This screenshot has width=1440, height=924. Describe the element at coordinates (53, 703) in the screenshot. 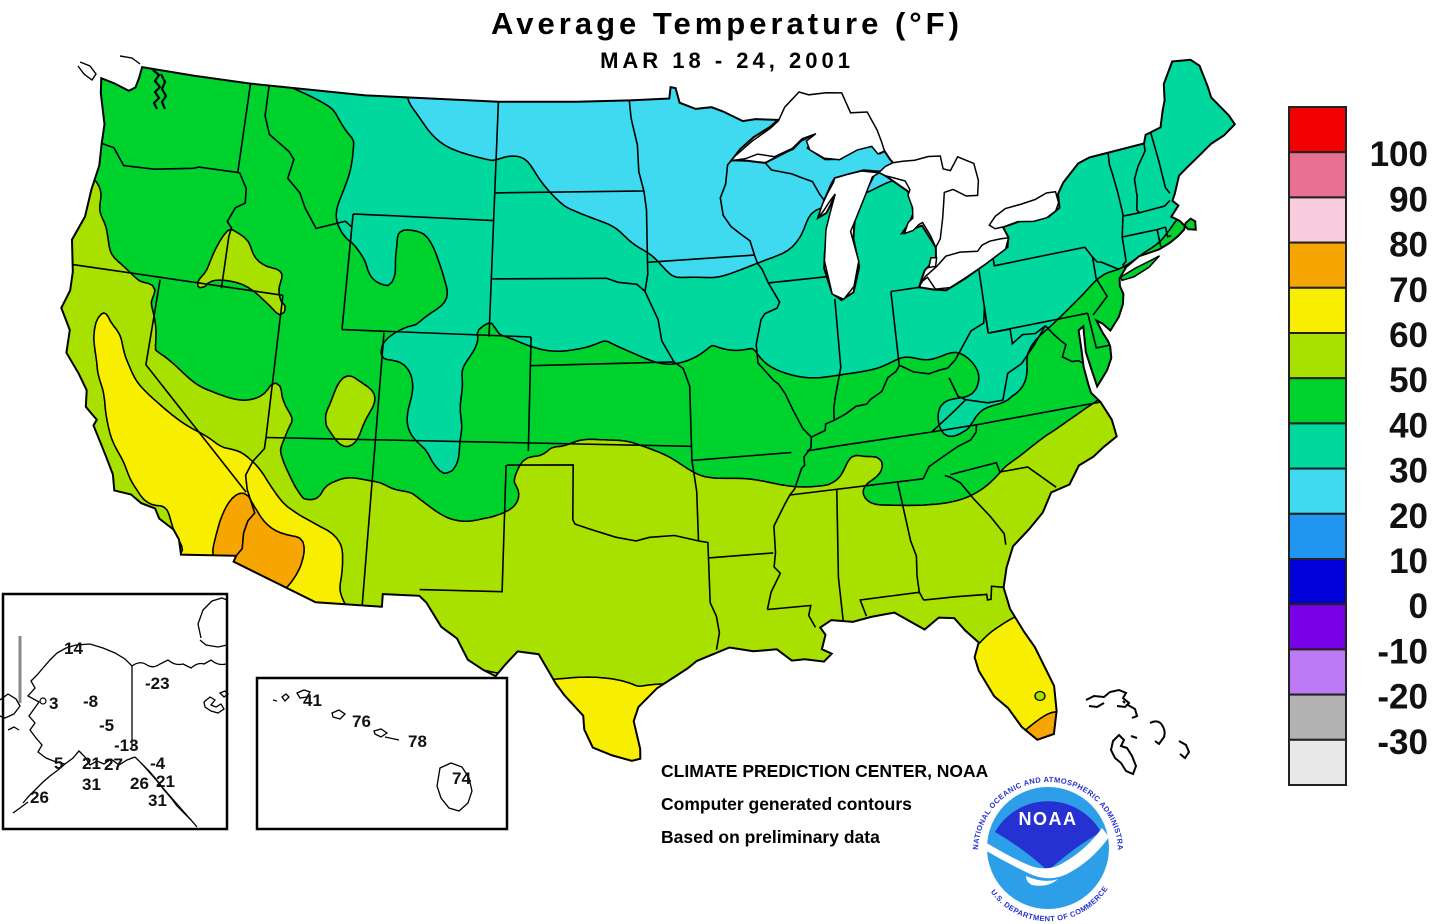

I see `svg-text: 3` at that location.